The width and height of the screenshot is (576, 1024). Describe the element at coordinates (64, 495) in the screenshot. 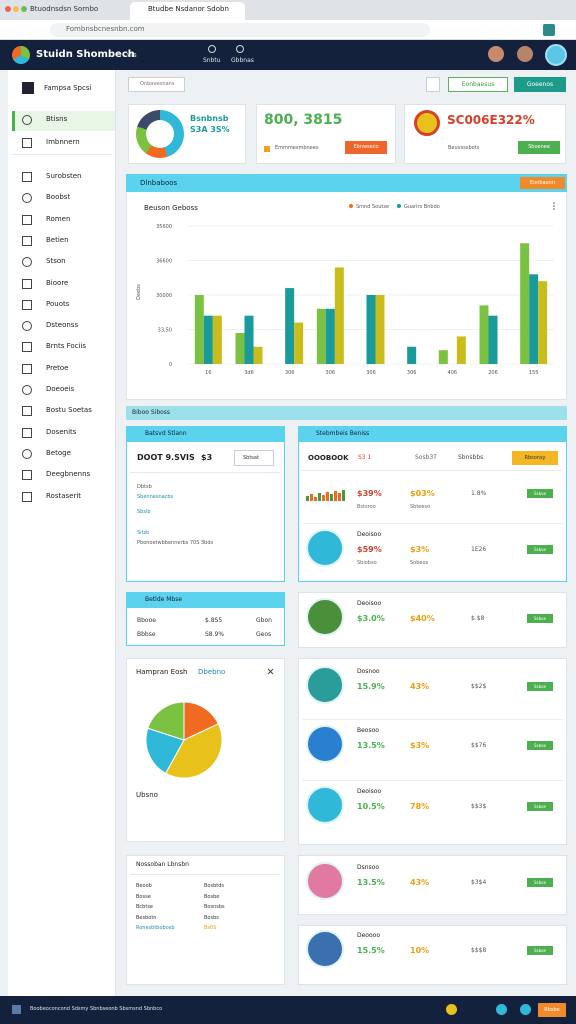

I see `sidebar-item: Rostaserit` at that location.